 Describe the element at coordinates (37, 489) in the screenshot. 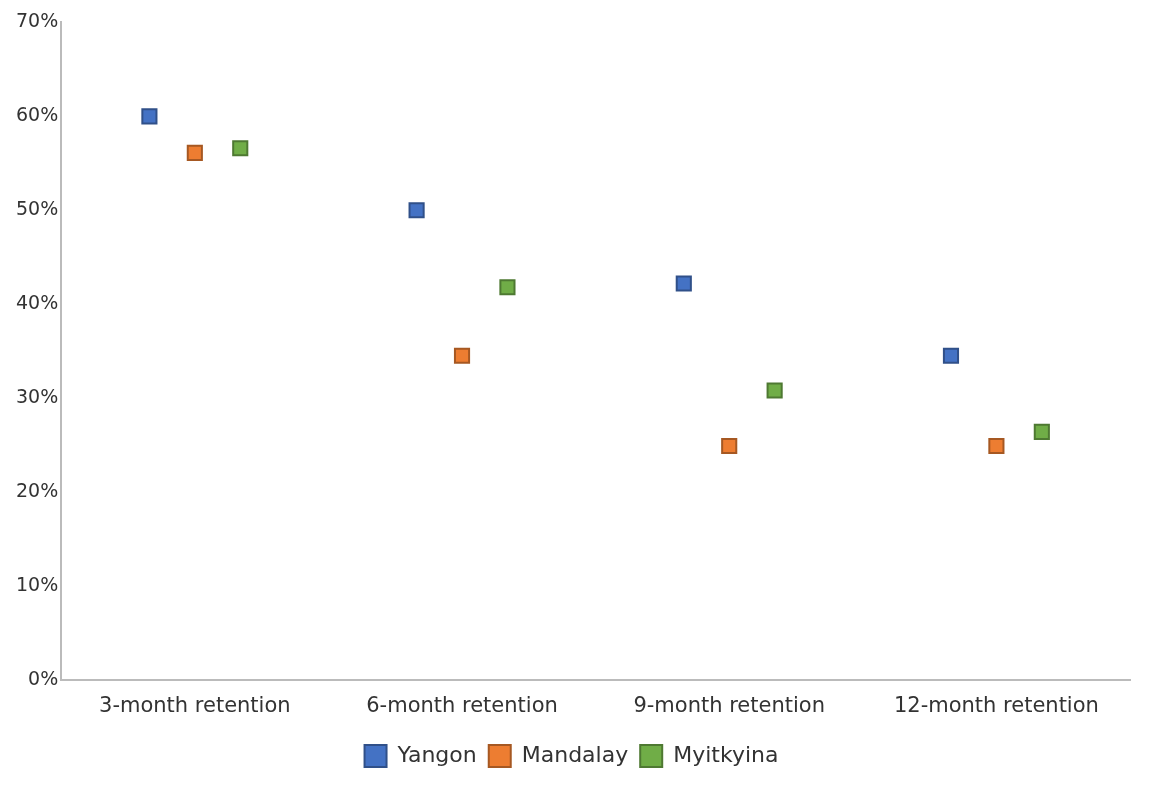

I see `y-tick-label: 20%` at that location.